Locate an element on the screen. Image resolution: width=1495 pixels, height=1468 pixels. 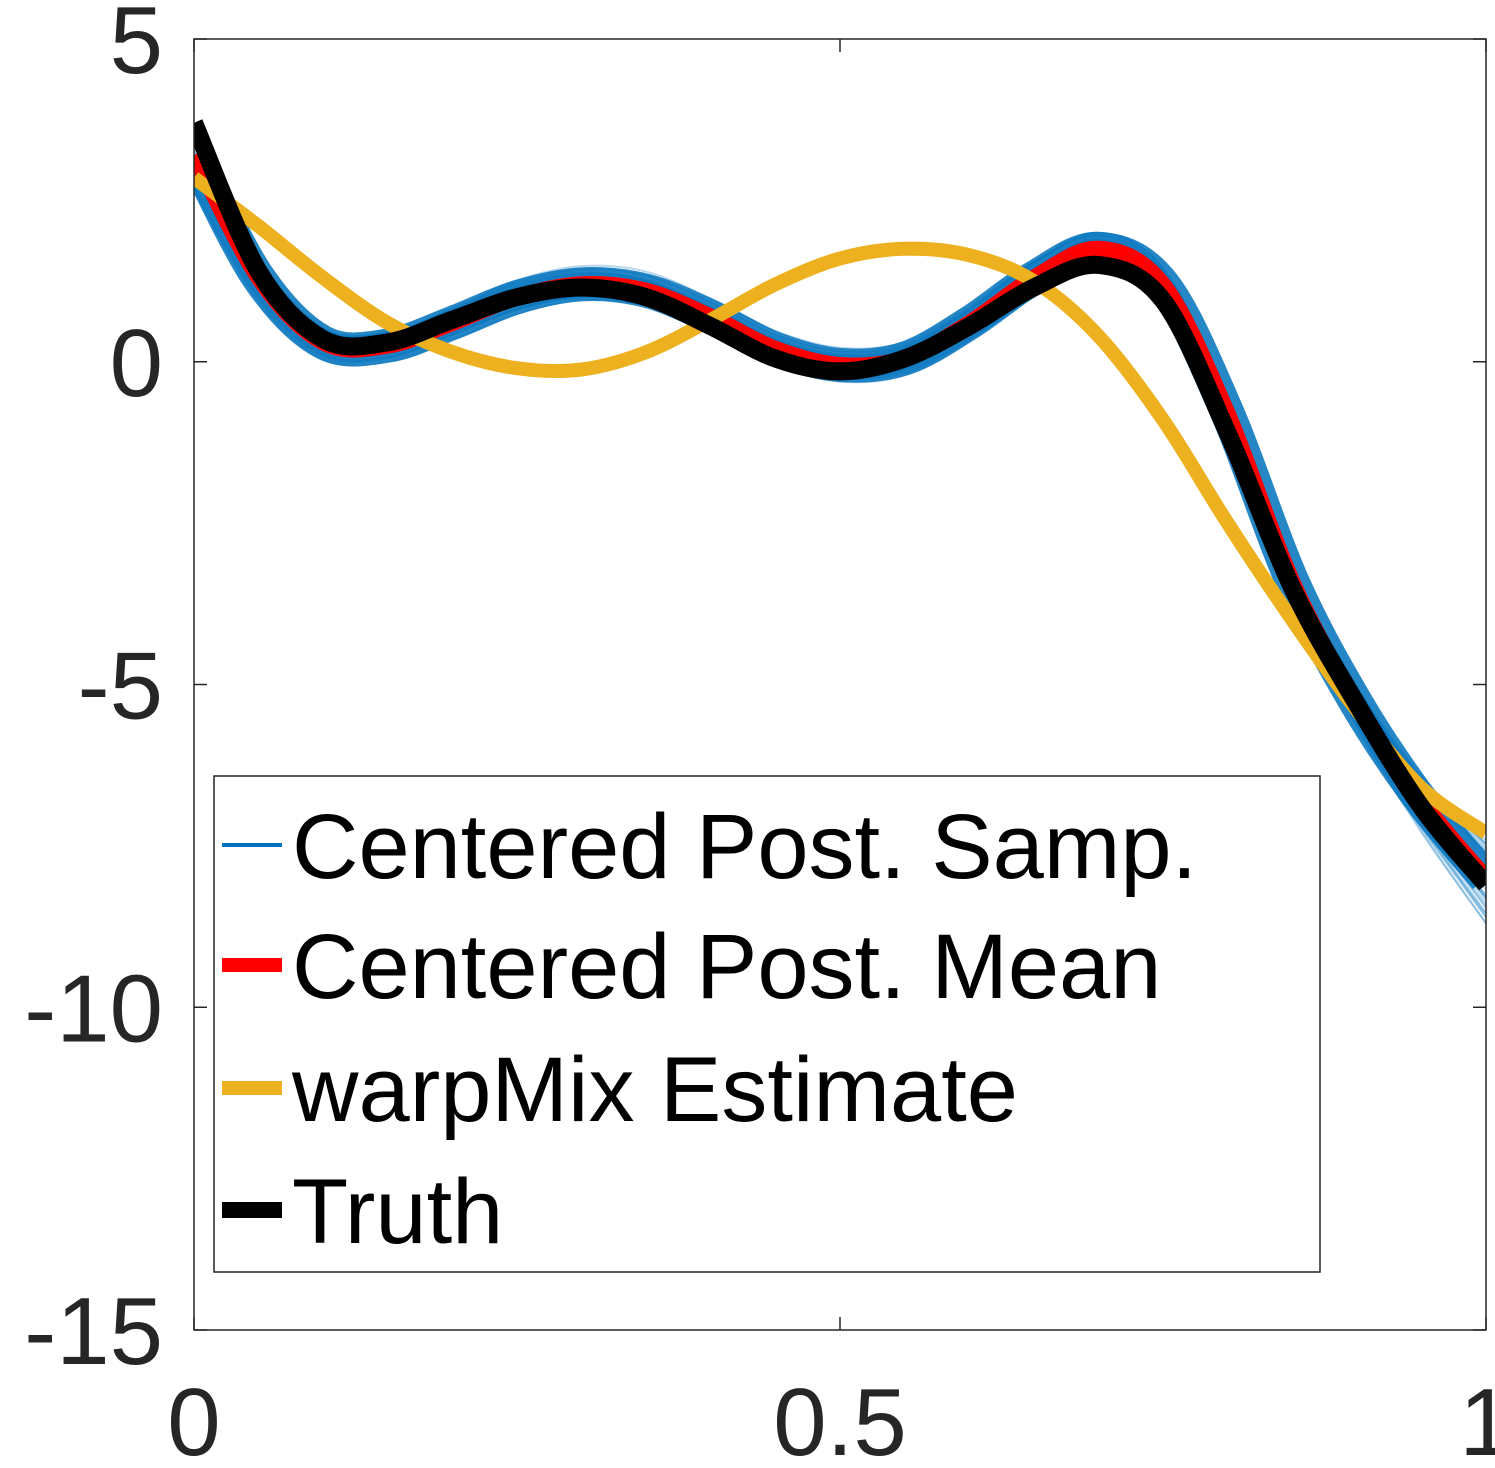
legend-entry-truth: Truth is located at coordinates (362, 1212).